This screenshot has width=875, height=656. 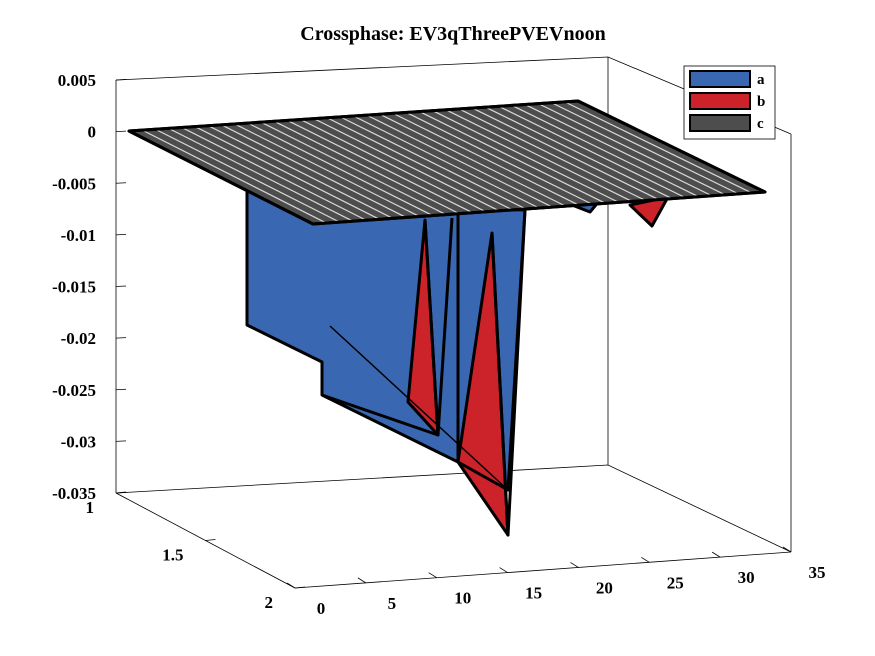 What do you see at coordinates (78, 338) in the screenshot?
I see `z-tick-label: -0.02` at bounding box center [78, 338].